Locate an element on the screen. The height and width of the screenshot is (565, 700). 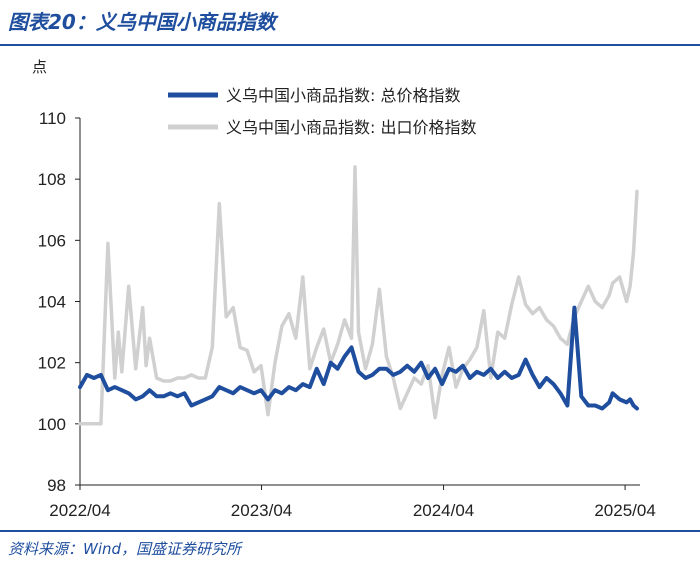
y-tick-label: 108 is located at coordinates (52, 179).